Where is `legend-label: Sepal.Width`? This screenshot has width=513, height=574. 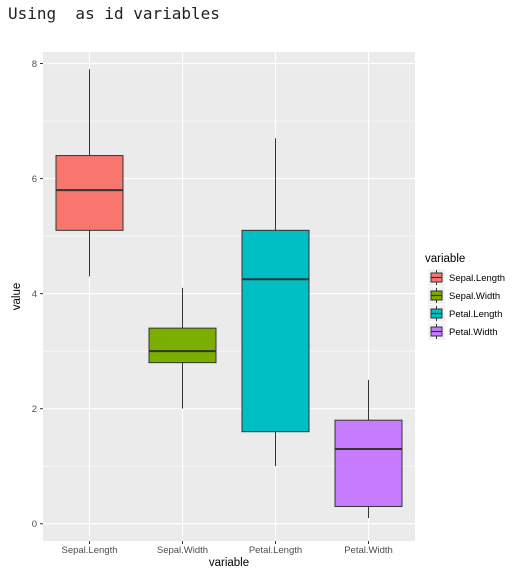
legend-label: Sepal.Width is located at coordinates (474, 296).